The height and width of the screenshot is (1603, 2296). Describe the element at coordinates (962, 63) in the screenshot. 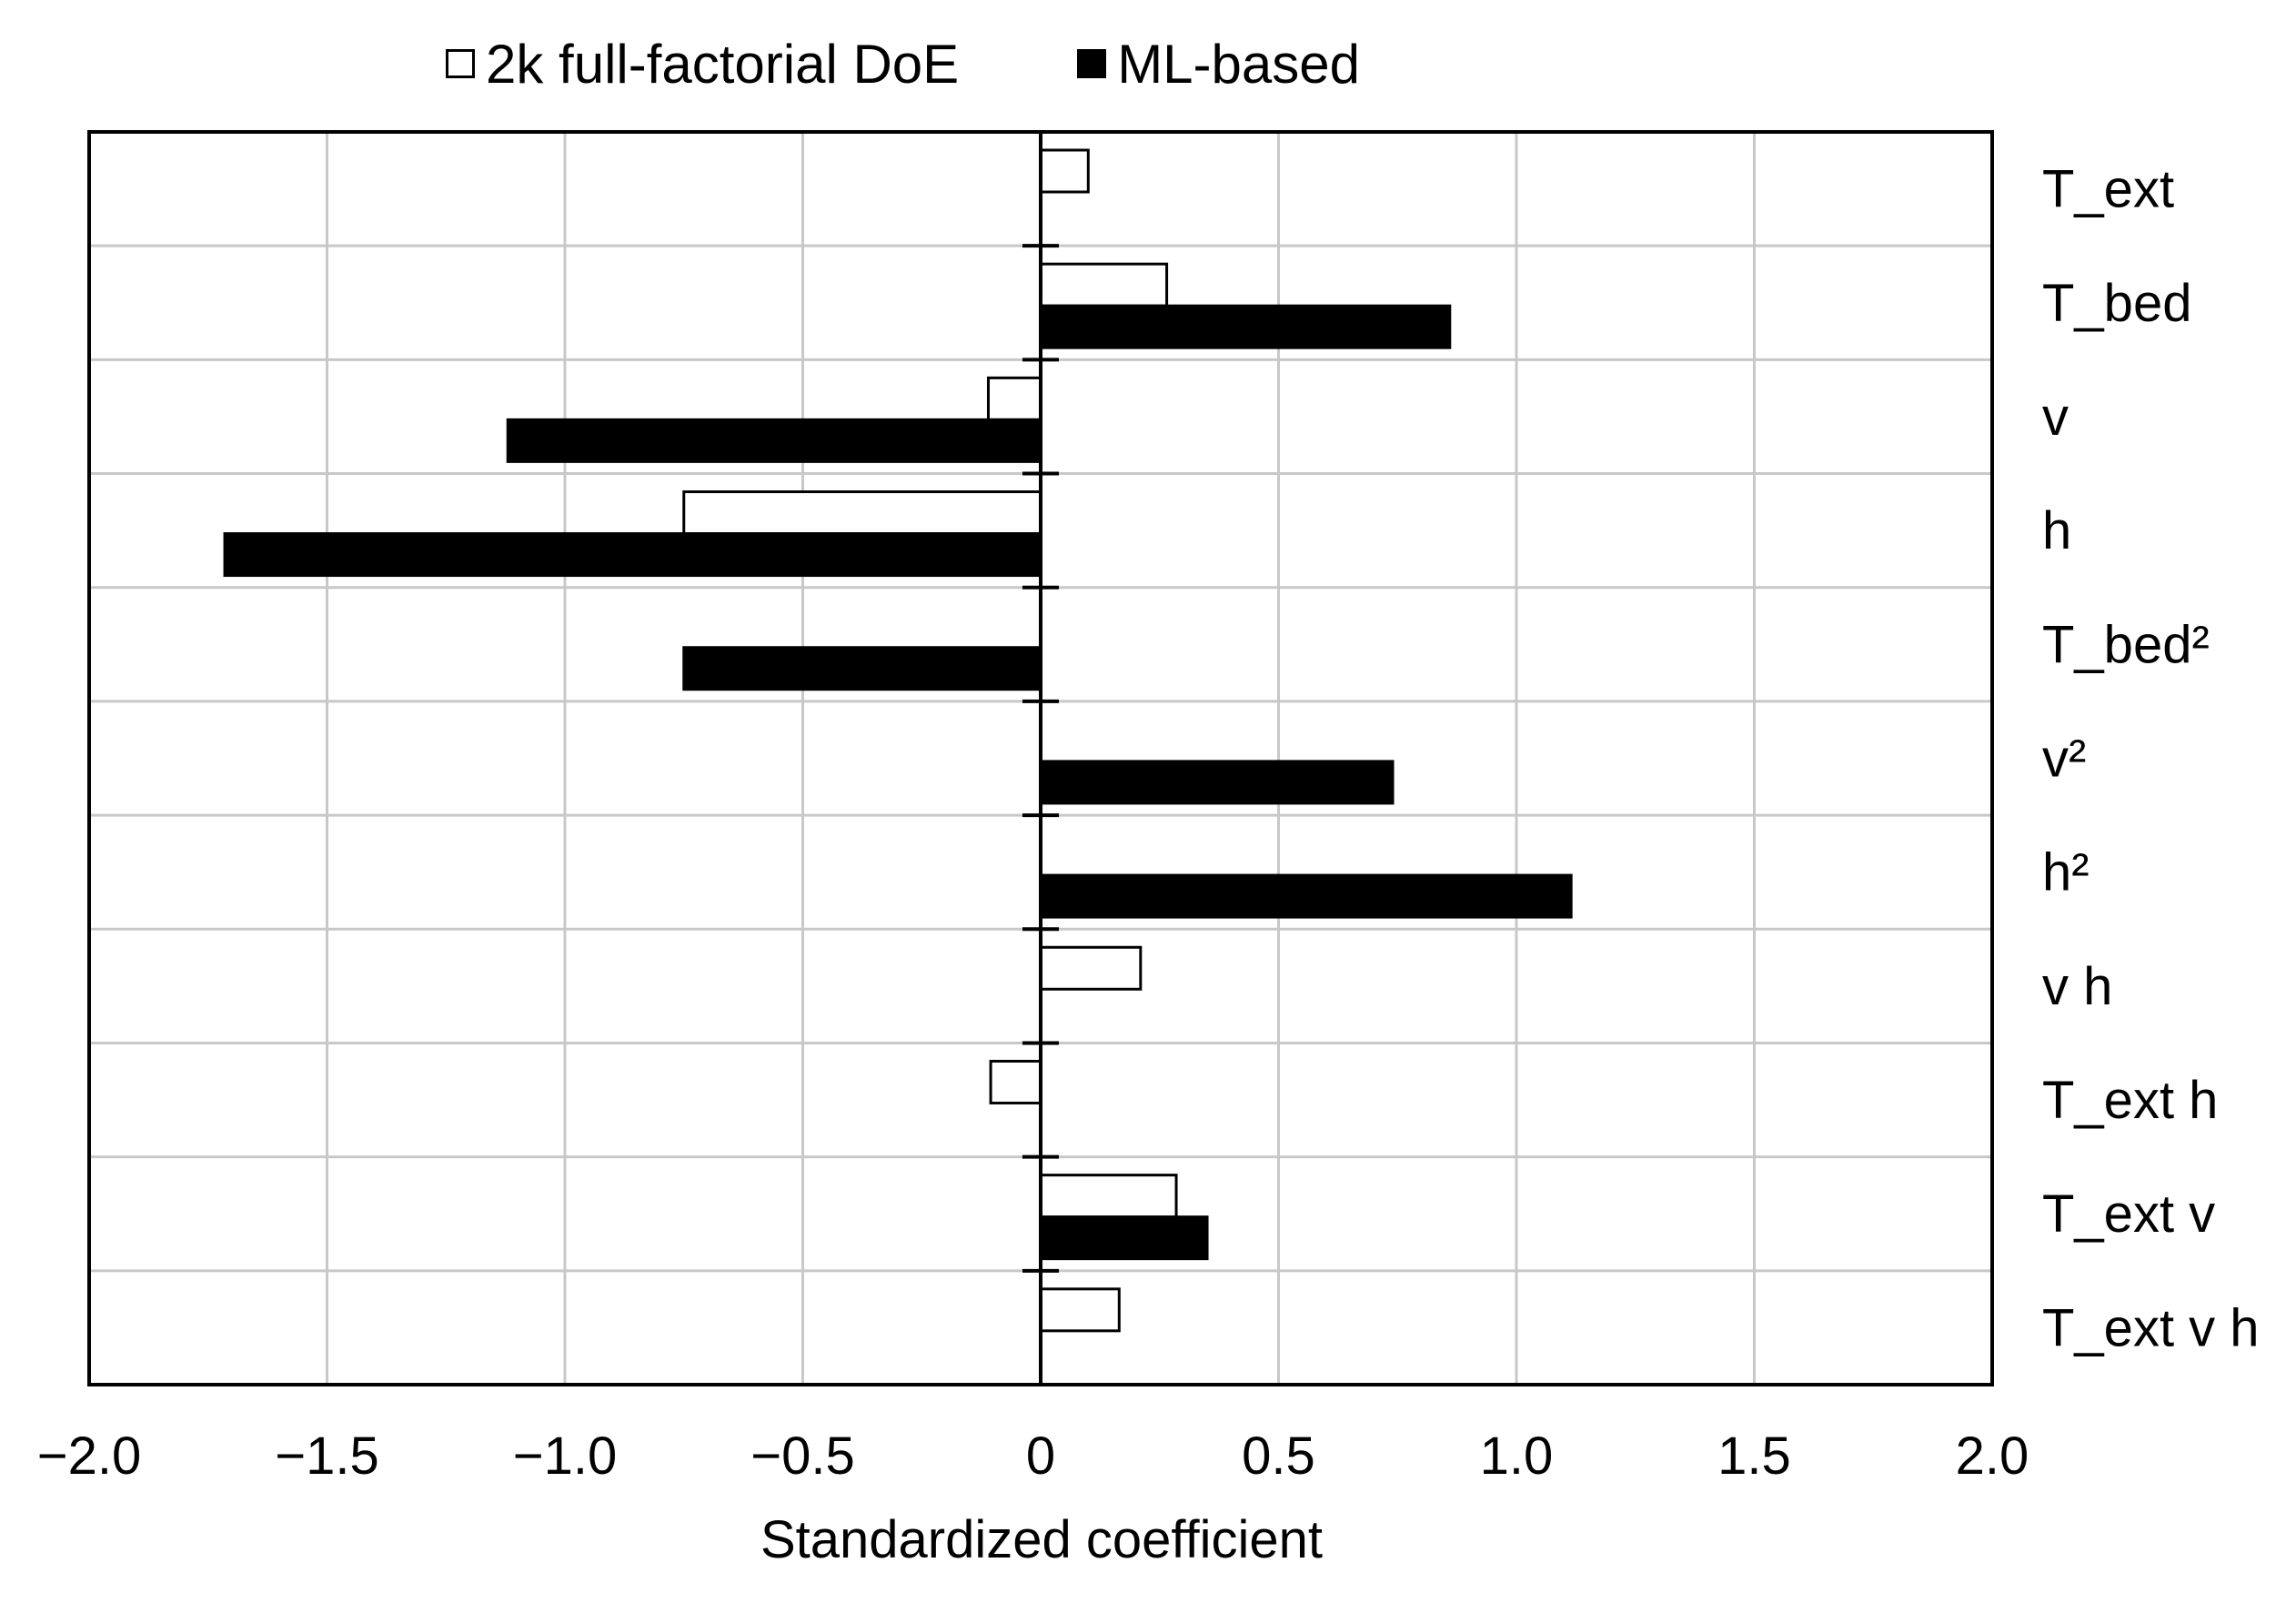

I see `legend: 2k full-factorial DoE ML-based` at that location.